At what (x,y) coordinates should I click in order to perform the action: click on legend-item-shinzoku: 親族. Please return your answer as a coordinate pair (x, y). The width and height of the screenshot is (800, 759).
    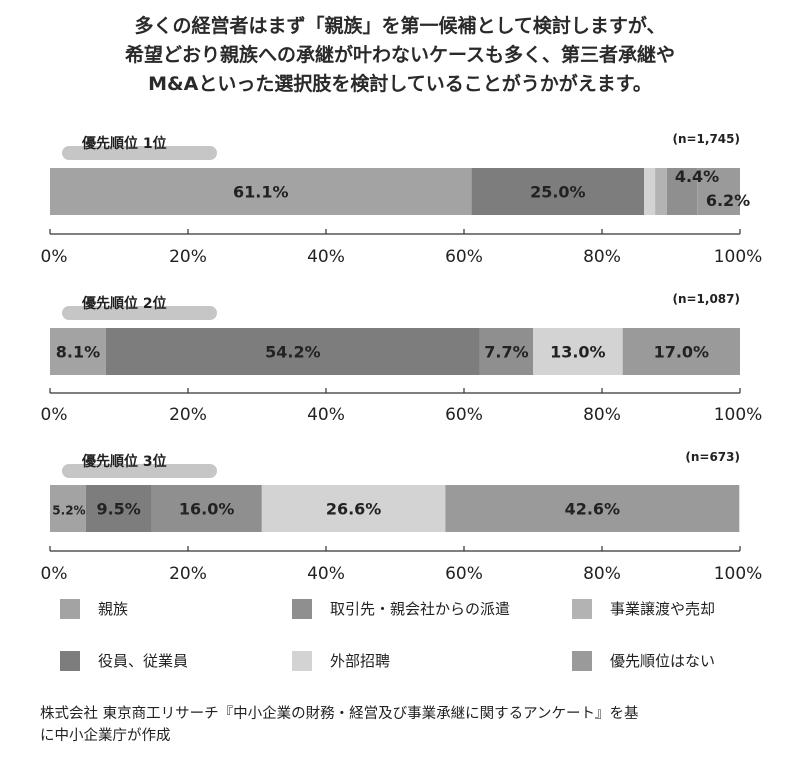
    Looking at the image, I should click on (94, 608).